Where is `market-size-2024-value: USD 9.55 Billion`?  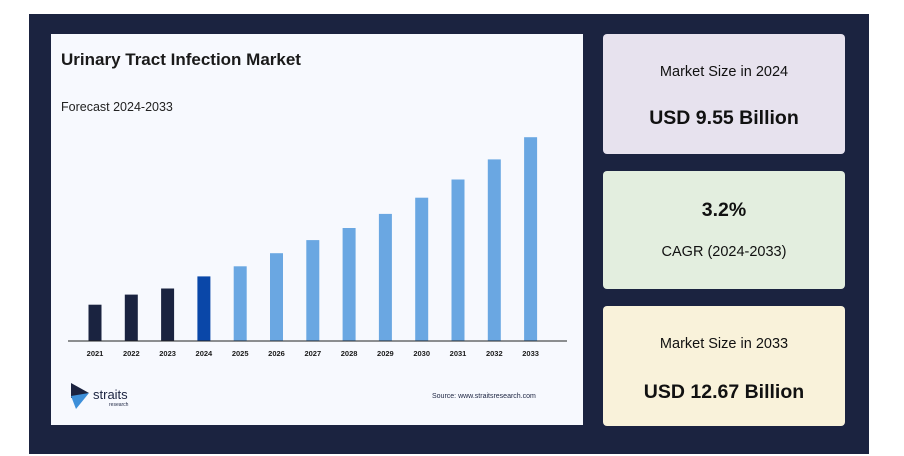
market-size-2024-value: USD 9.55 Billion is located at coordinates (724, 118).